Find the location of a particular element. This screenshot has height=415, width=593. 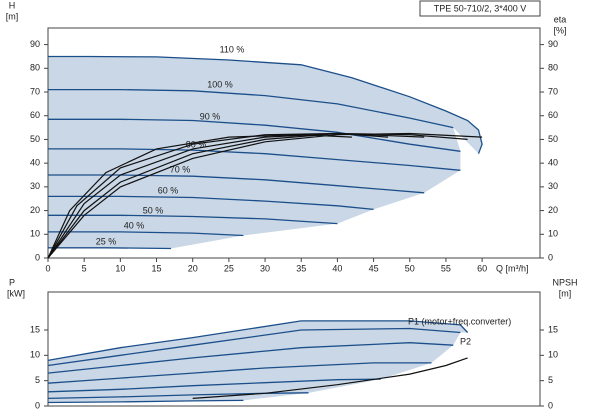

y2-tick-label: 15 is located at coordinates (553, 329).